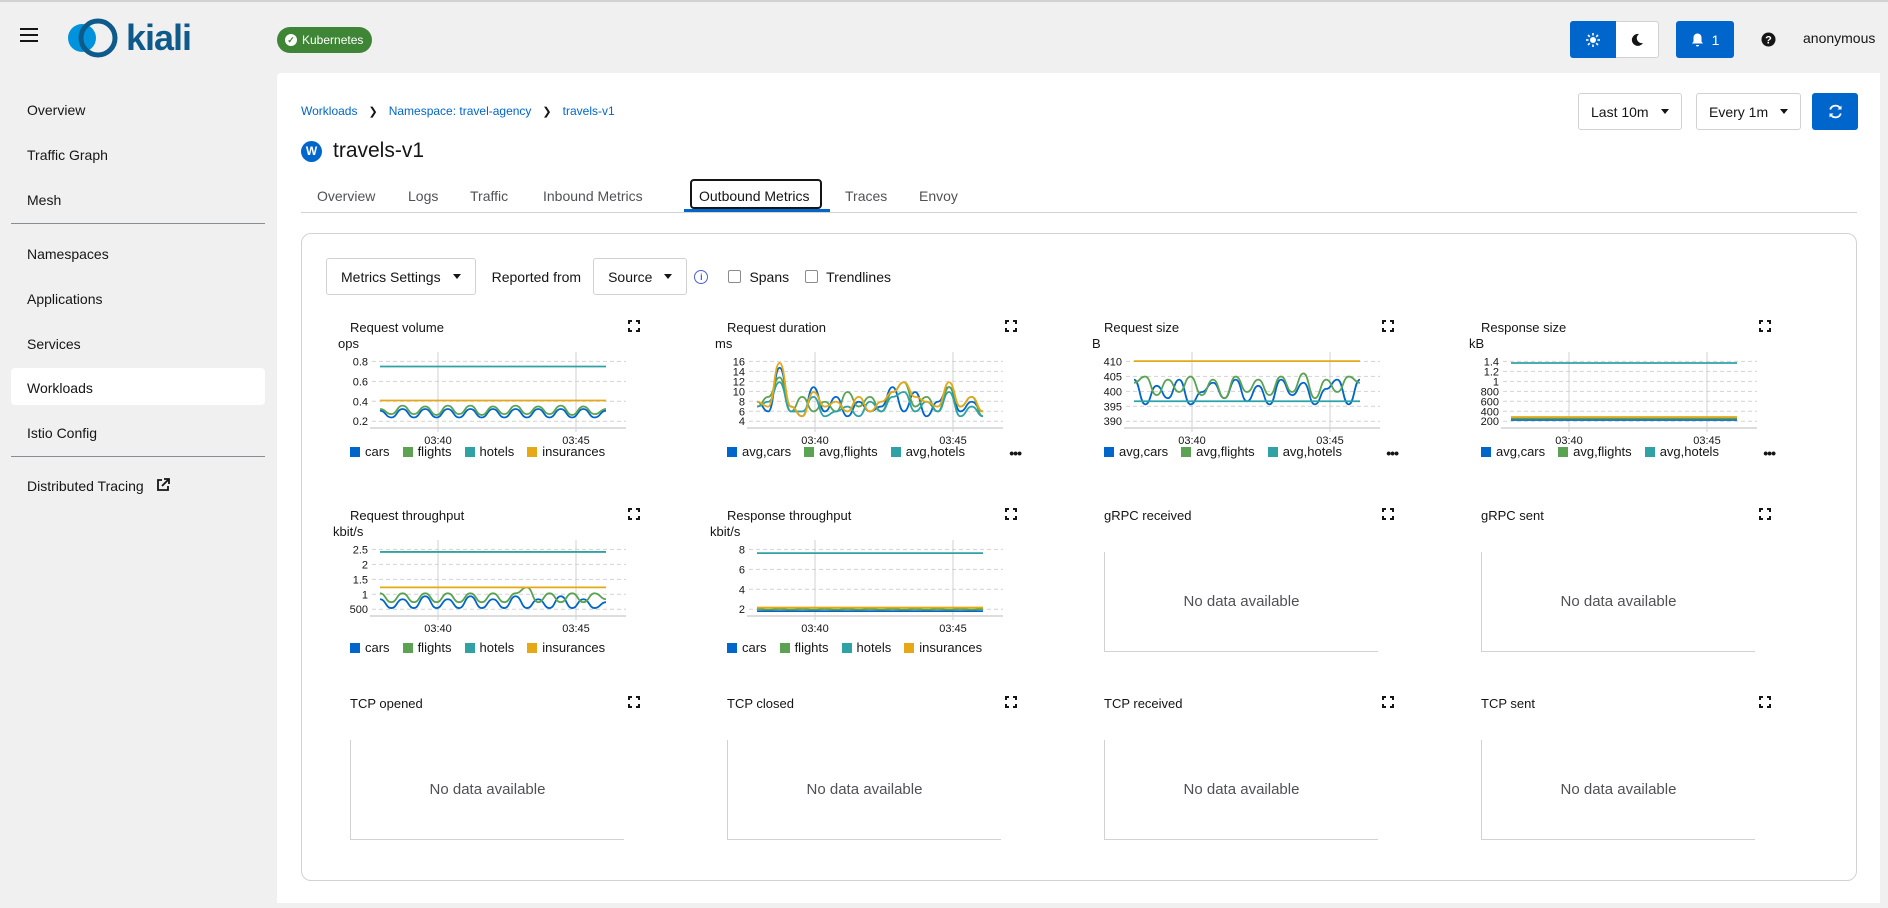 This screenshot has width=1888, height=908. What do you see at coordinates (44, 200) in the screenshot?
I see `sidebar-item-mesh: Mesh` at bounding box center [44, 200].